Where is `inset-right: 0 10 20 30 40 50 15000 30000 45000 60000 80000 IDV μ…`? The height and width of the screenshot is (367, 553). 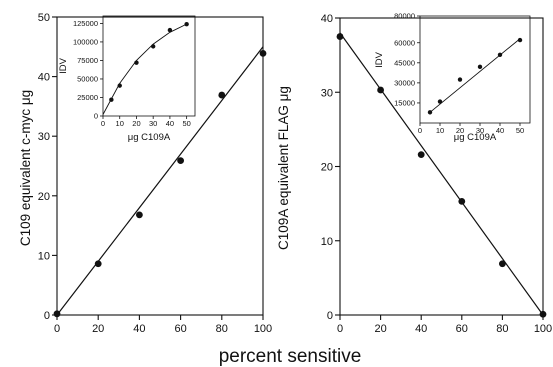
inset-right: 0 10 20 30 40 50 15000 30000 45000 60000 80000 IDV μ… is located at coordinates (452, 77).